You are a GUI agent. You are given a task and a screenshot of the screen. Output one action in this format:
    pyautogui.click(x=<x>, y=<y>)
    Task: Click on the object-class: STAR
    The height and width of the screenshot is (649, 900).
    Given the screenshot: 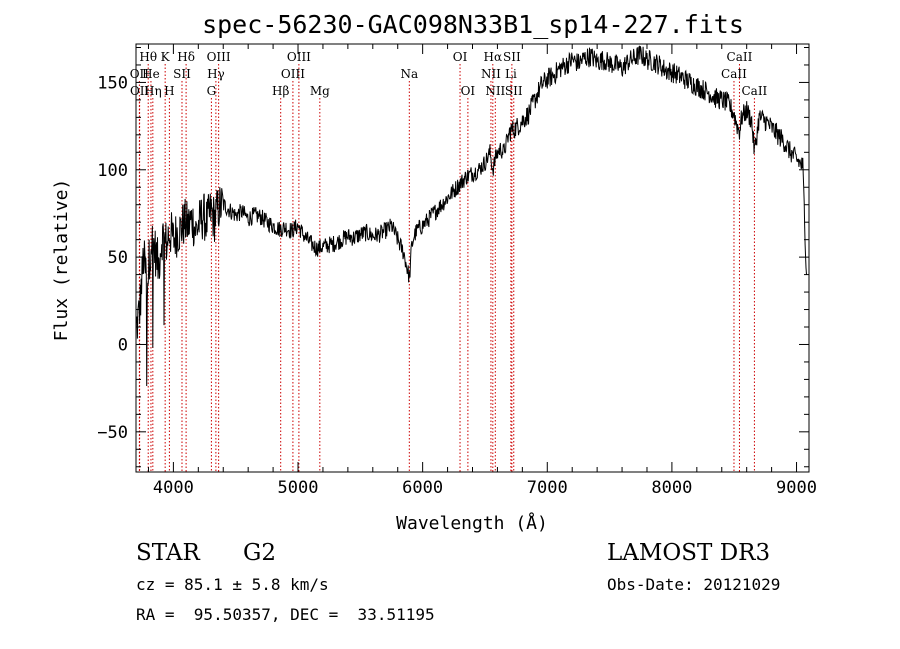 What is the action you would take?
    pyautogui.click(x=168, y=553)
    